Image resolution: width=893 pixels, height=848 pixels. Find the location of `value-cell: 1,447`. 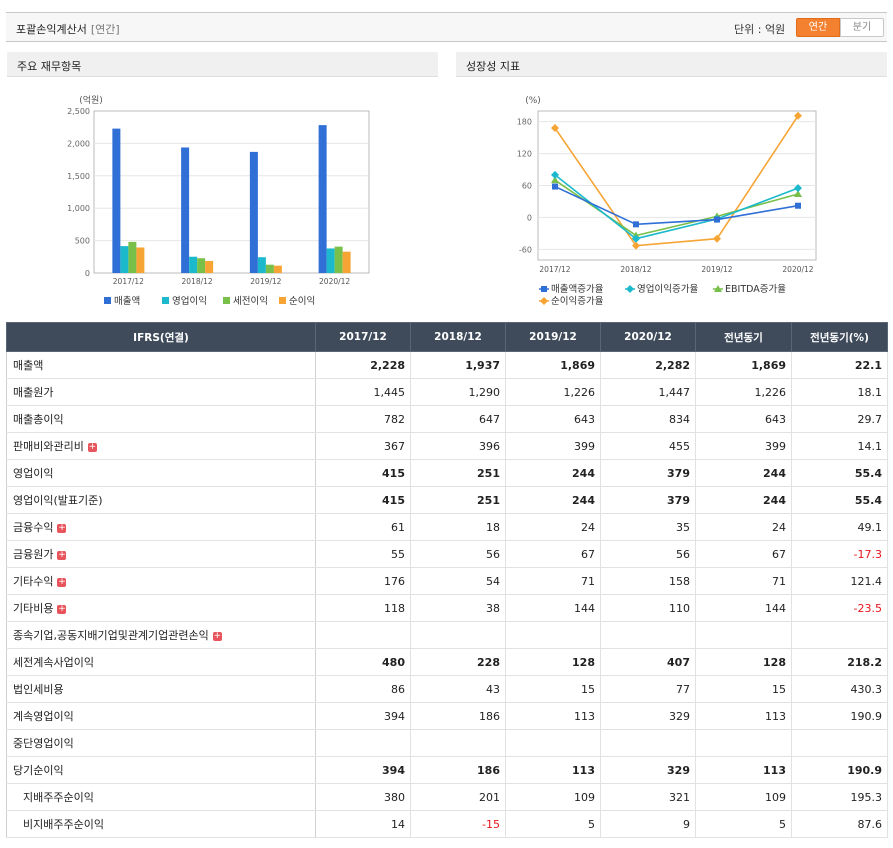

value-cell: 1,447 is located at coordinates (648, 392).